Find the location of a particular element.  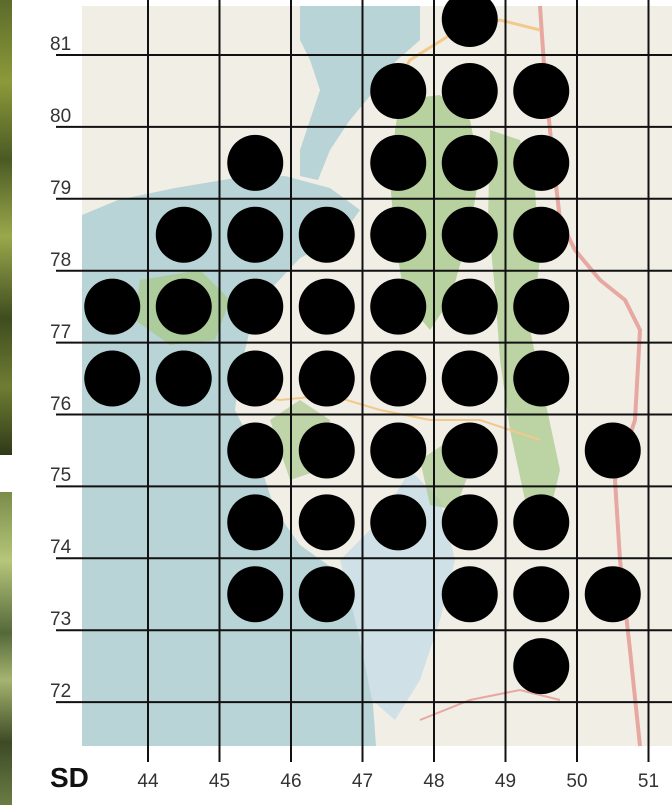

map-sands is located at coordinates (397, 595).